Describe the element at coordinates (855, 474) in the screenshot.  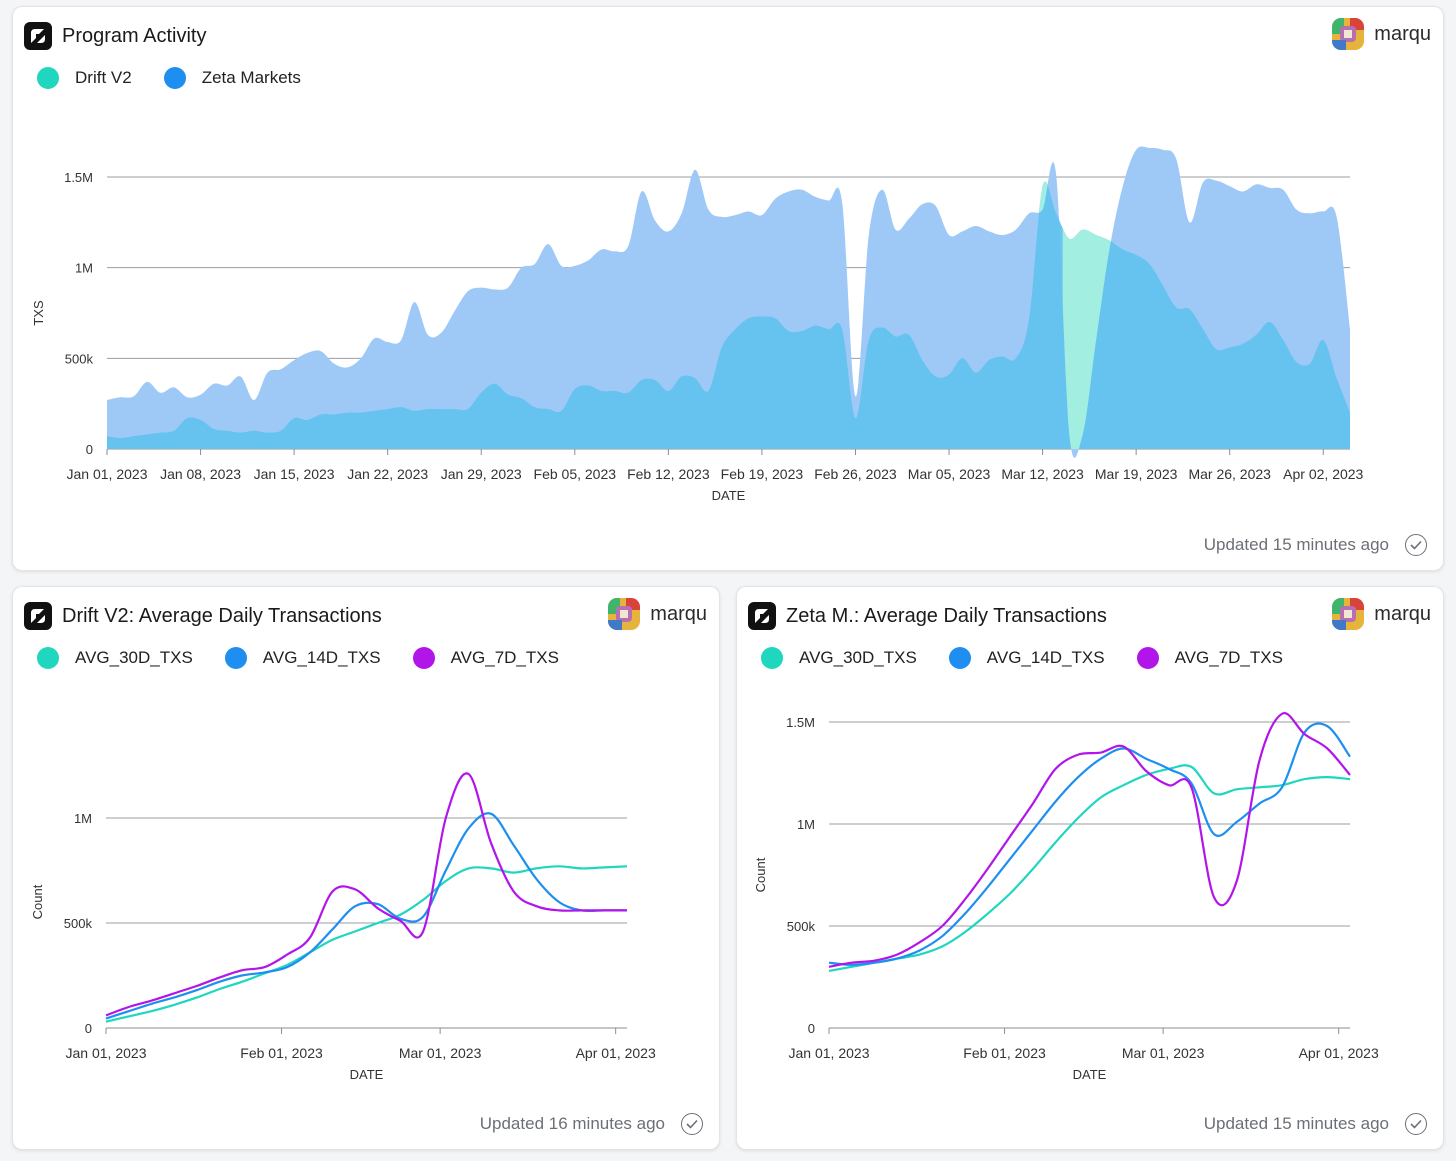
I see `x-tick-label: Feb 26, 2023` at that location.